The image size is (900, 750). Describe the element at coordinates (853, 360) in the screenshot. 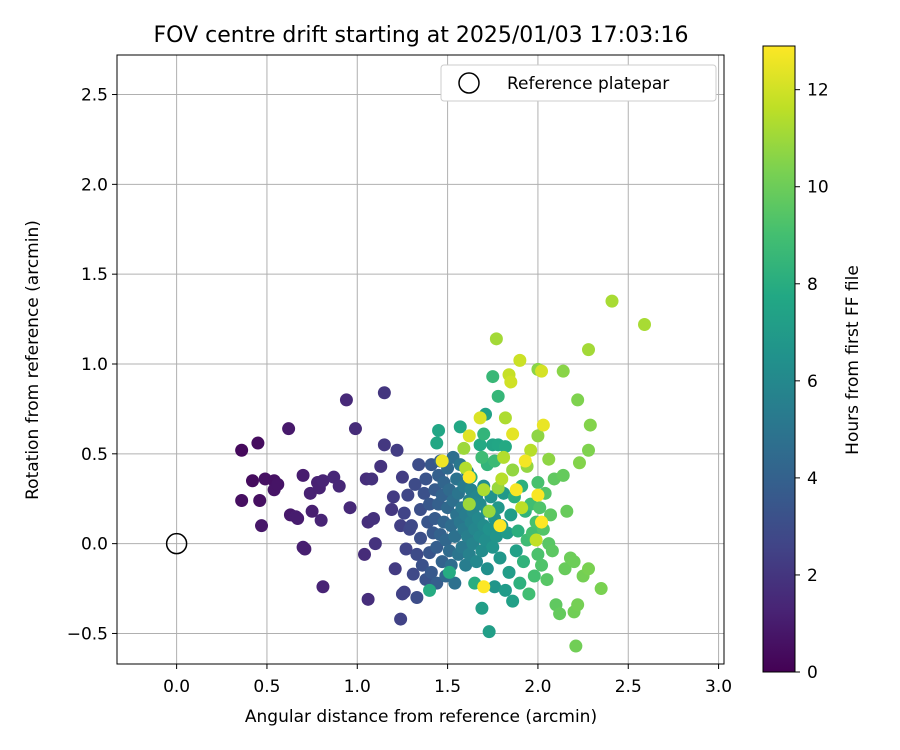

I see `colorbar-label: Hours from first FF file` at that location.